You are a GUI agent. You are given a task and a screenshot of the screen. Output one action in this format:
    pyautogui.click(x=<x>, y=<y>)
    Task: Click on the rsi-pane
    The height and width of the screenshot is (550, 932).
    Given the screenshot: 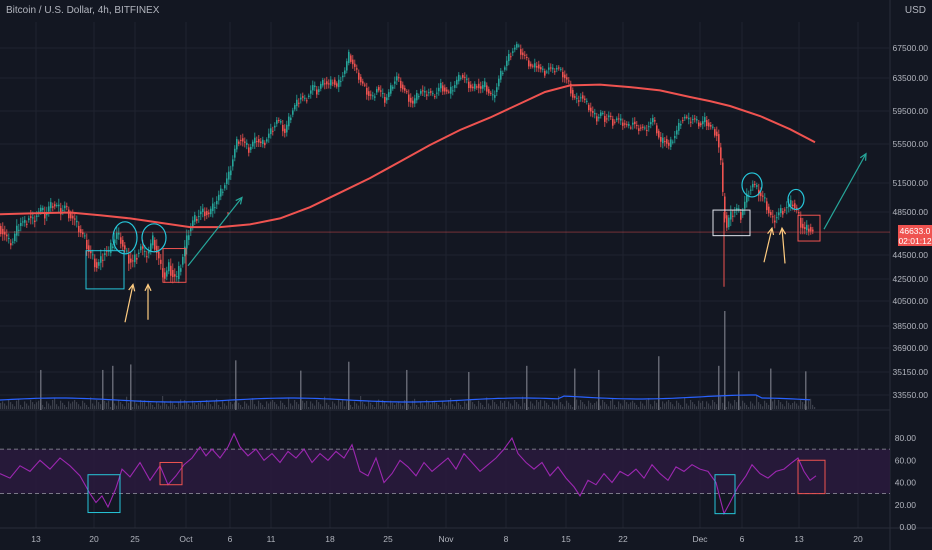 What is the action you would take?
    pyautogui.click(x=445, y=474)
    